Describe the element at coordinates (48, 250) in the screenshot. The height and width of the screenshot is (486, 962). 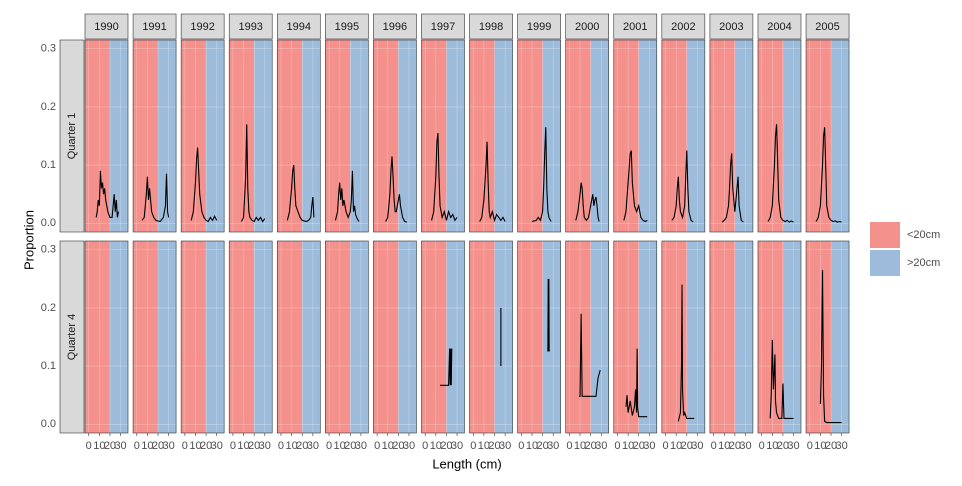
I see `y-tick-label: 0.3` at that location.